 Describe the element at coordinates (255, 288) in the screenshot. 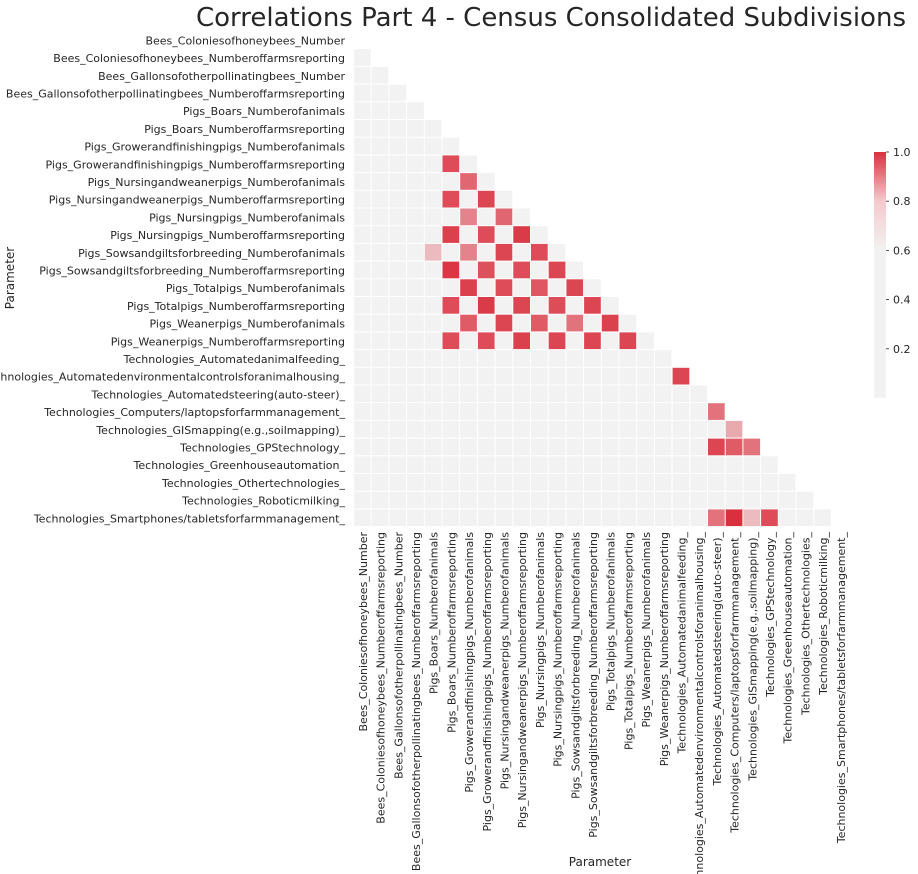

I see `row-label: Pigs_Totalpigs_Numberofanimals` at that location.